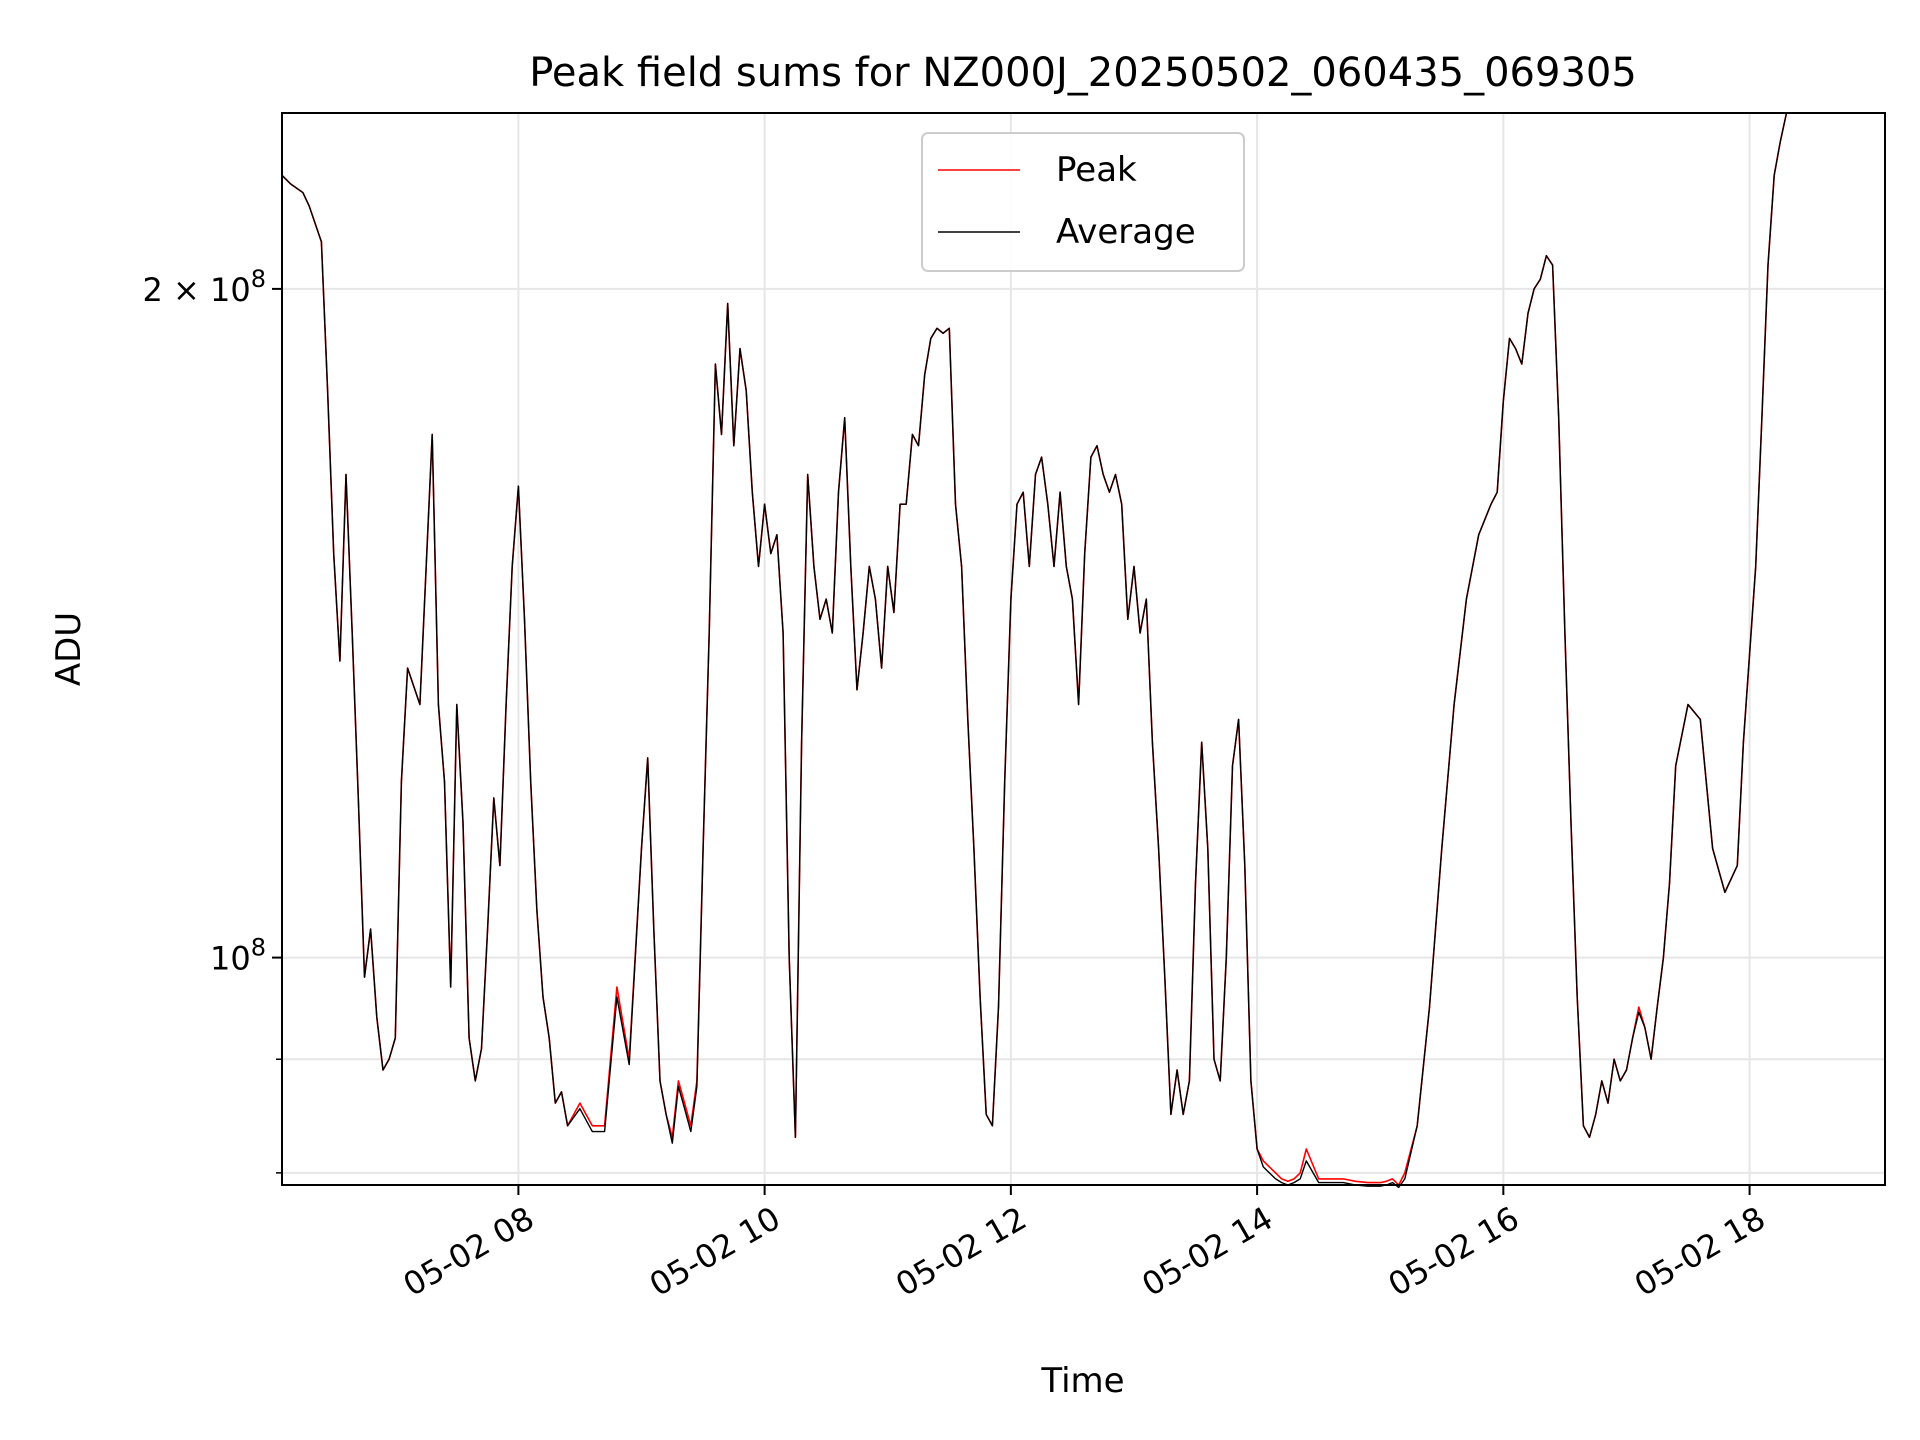 Image resolution: width=1920 pixels, height=1440 pixels. Describe the element at coordinates (238, 956) in the screenshot. I see `y-tick-label: 108` at that location.